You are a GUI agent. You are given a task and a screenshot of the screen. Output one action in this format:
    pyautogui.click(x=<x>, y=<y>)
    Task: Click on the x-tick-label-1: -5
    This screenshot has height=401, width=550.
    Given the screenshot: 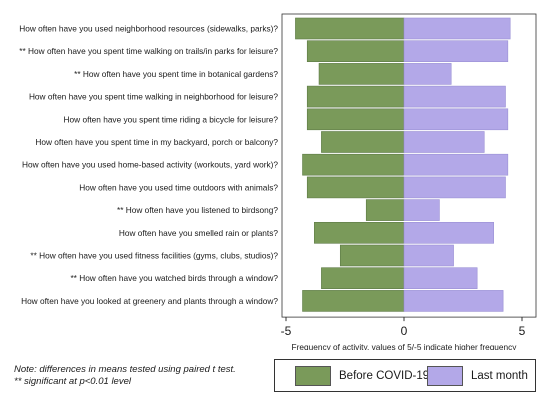 What is the action you would take?
    pyautogui.click(x=286, y=331)
    